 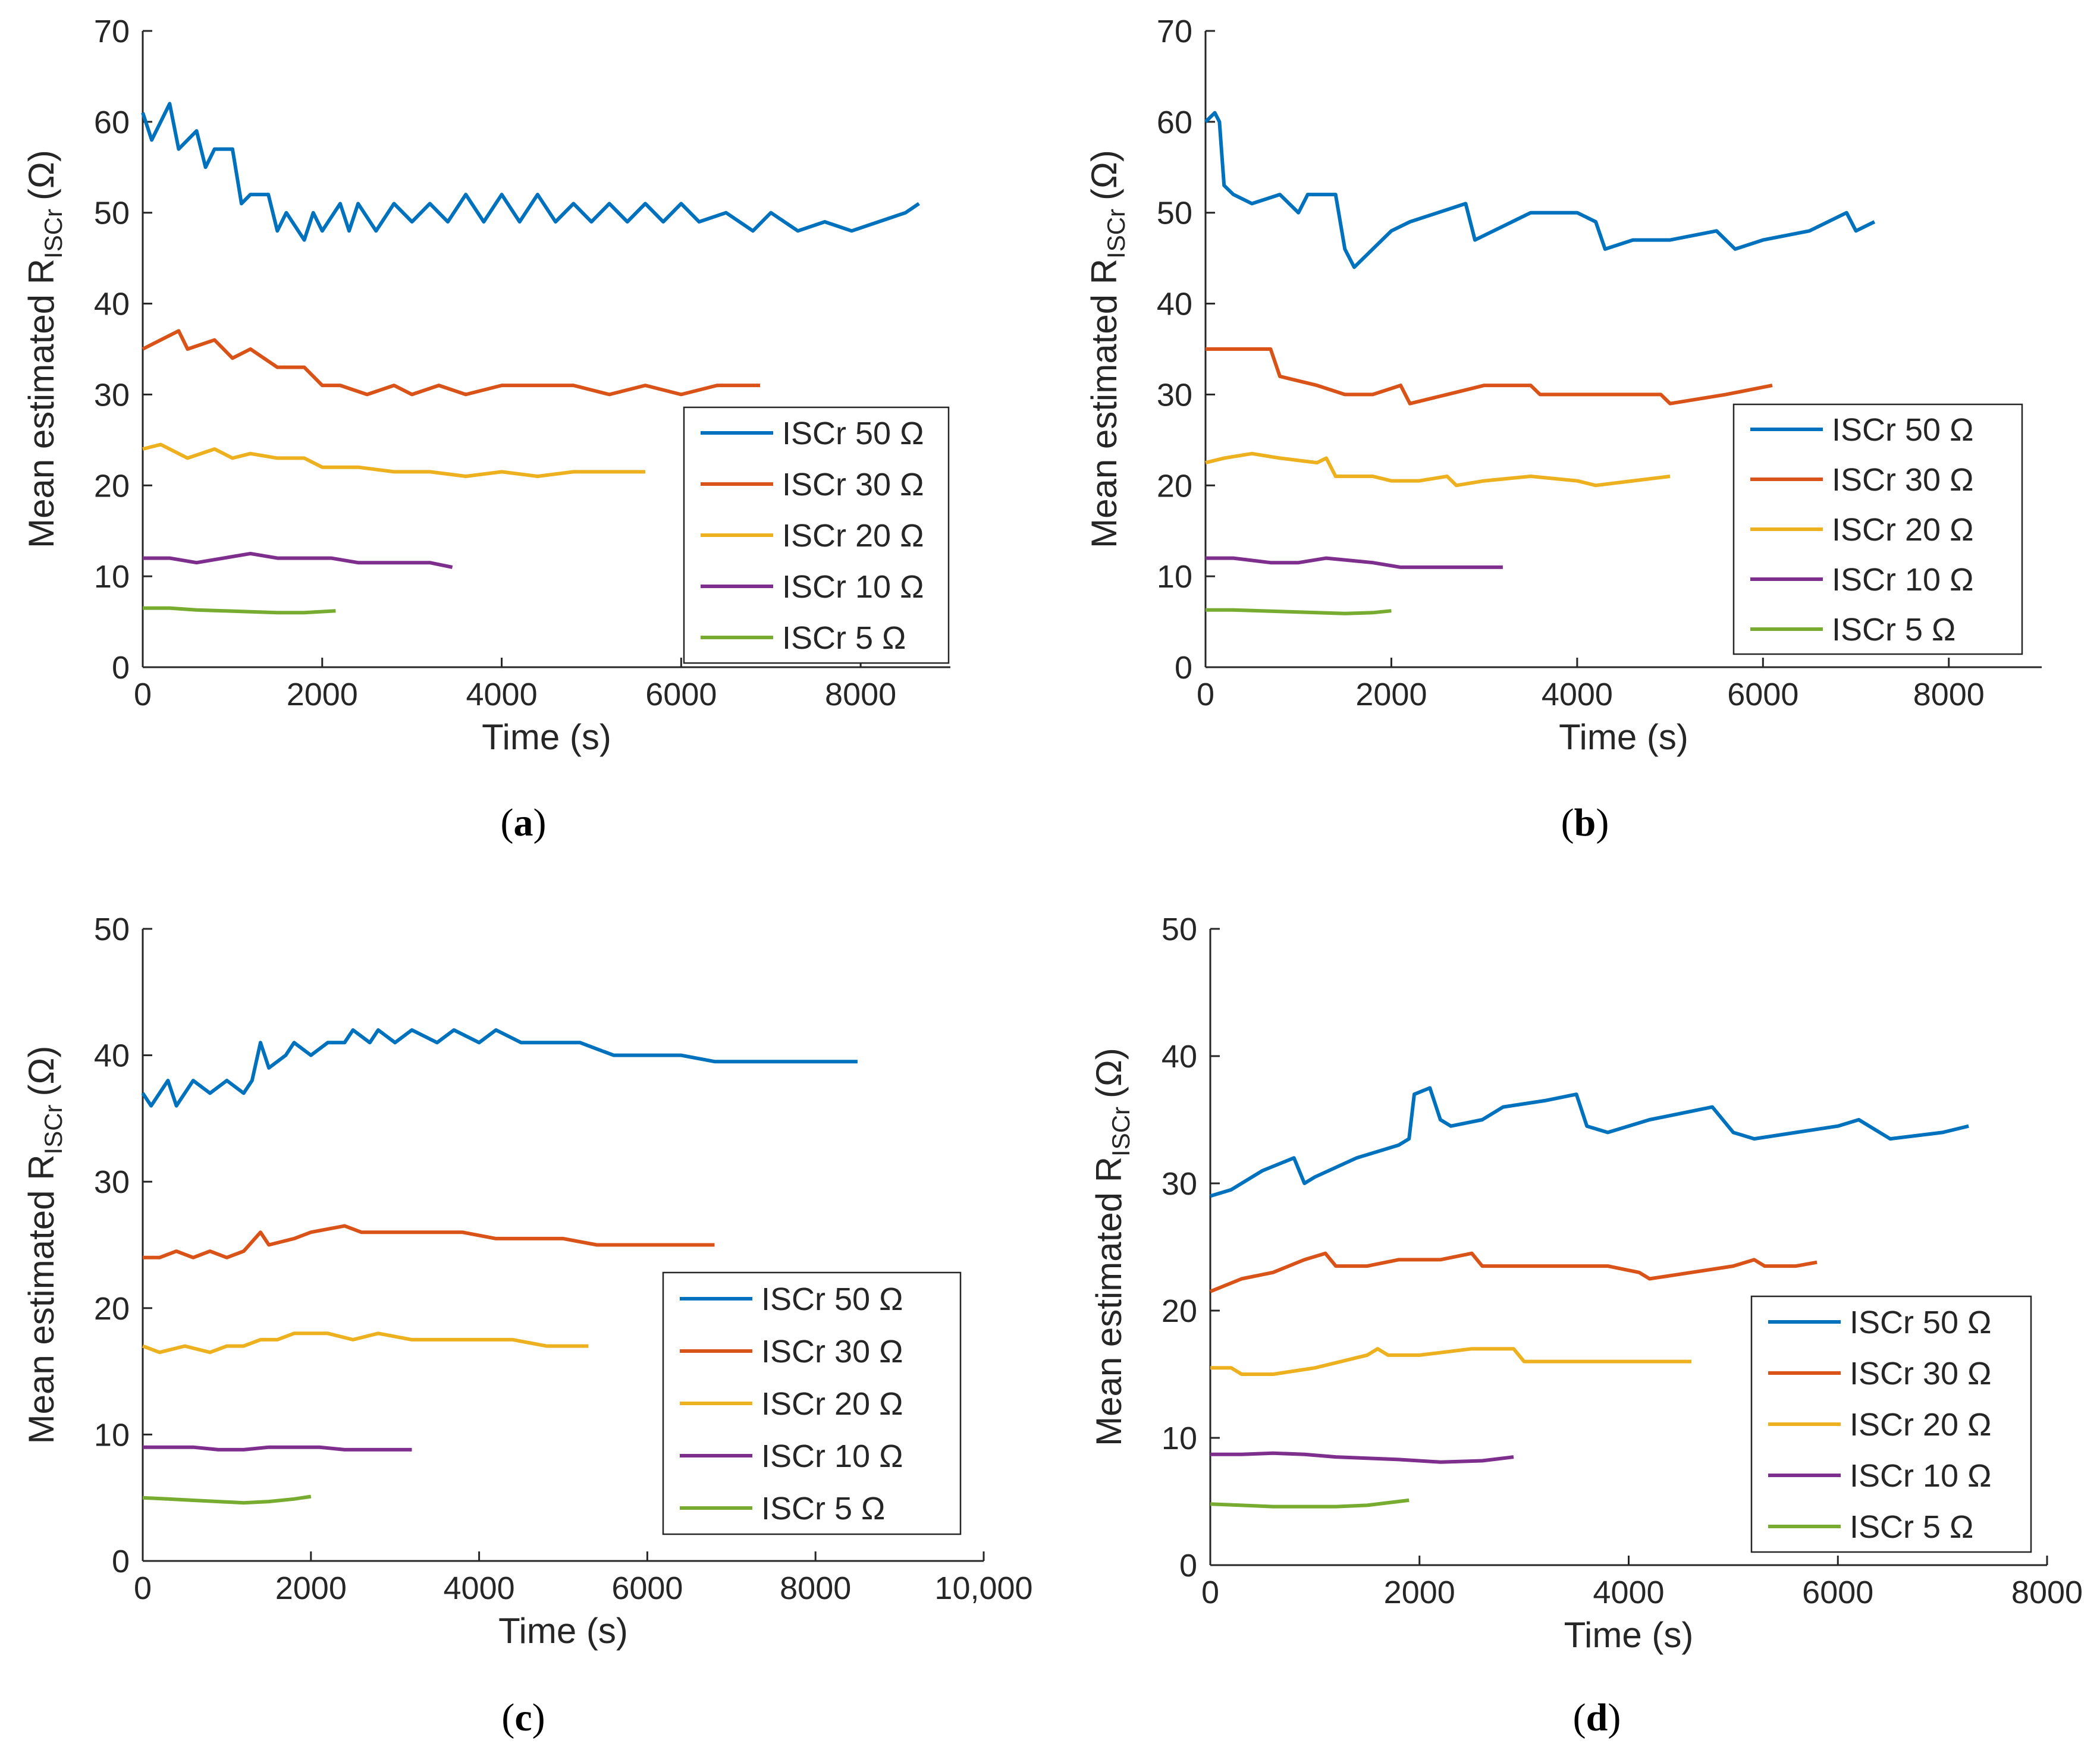 I want to click on panel-caption: (b), so click(x=1585, y=822).